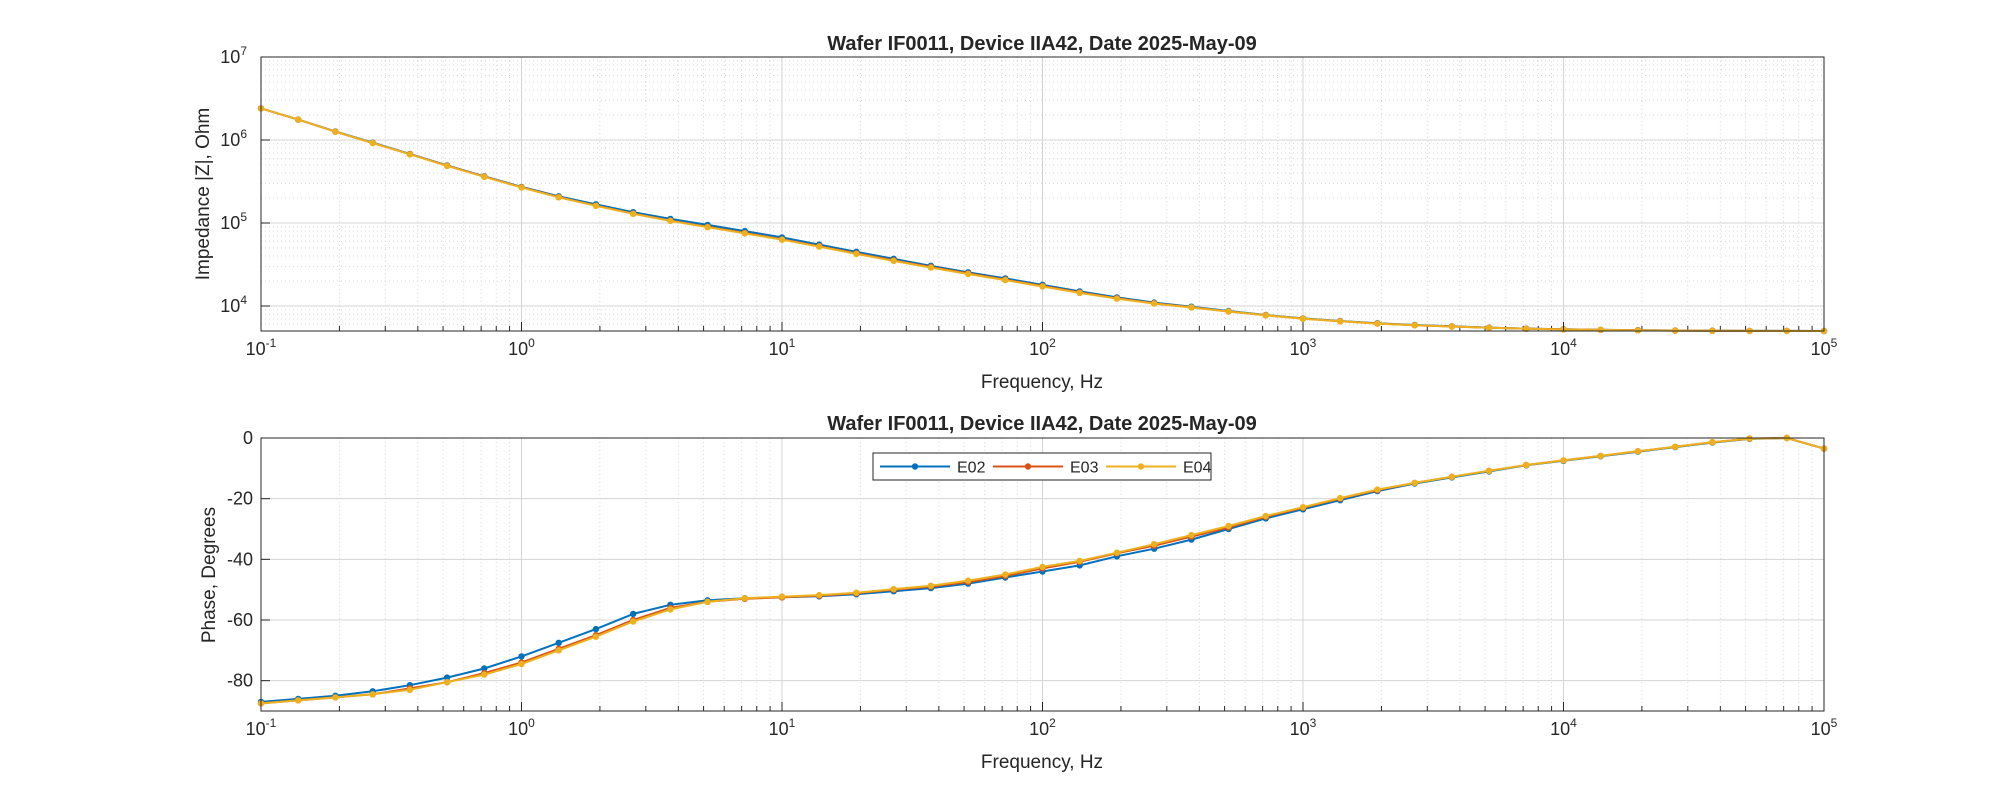 The image size is (2000, 793). I want to click on phase-x-tick-label: 10², so click(1042, 727).